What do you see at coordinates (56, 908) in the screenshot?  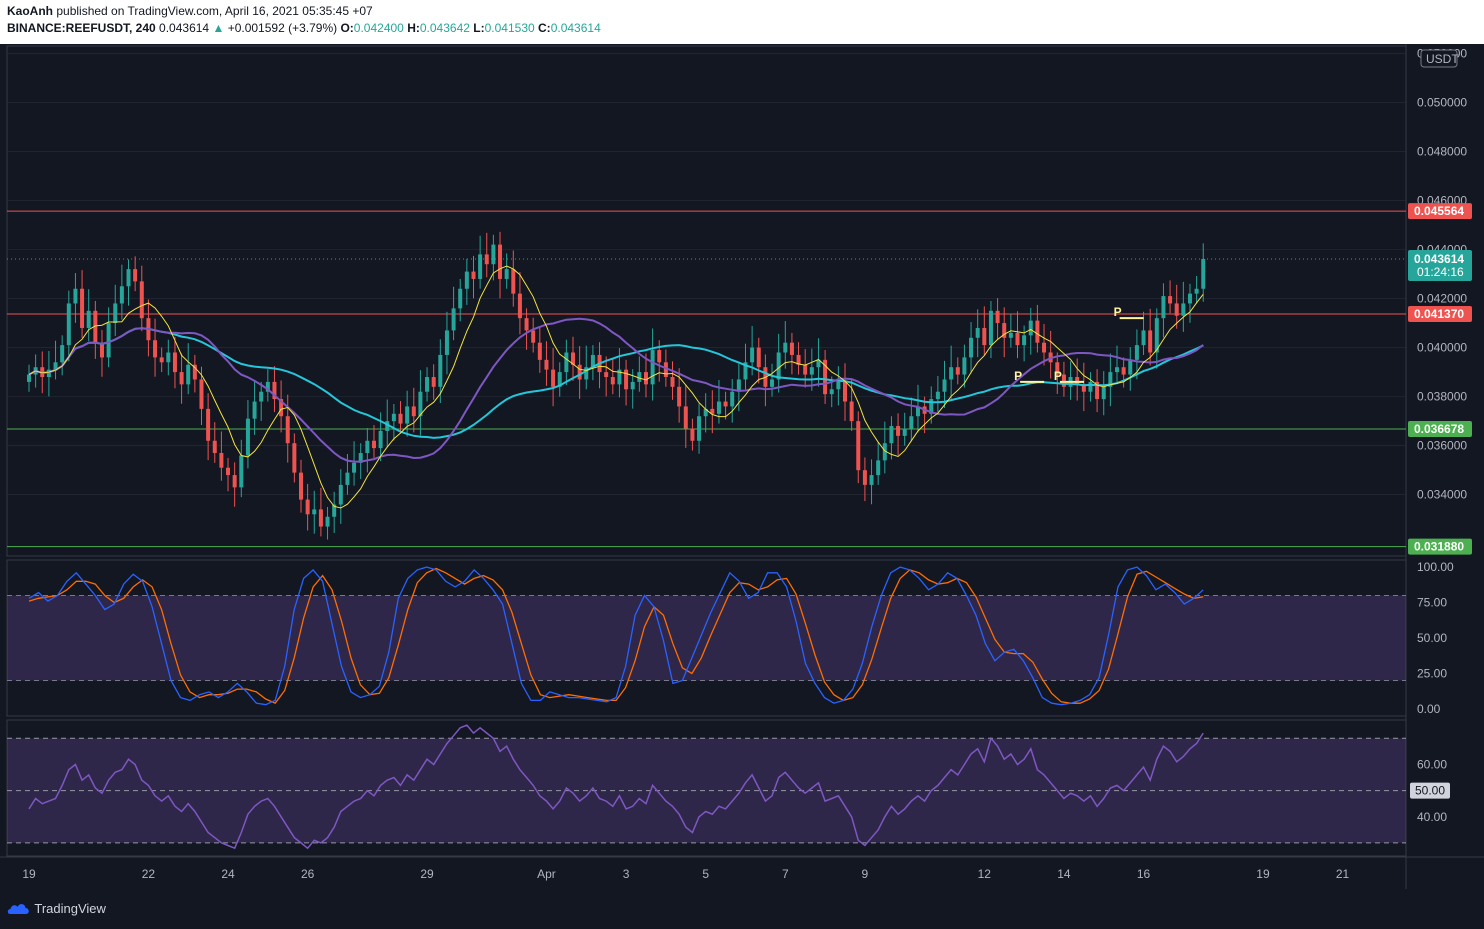 I see `tradingview-logo: TradingView` at bounding box center [56, 908].